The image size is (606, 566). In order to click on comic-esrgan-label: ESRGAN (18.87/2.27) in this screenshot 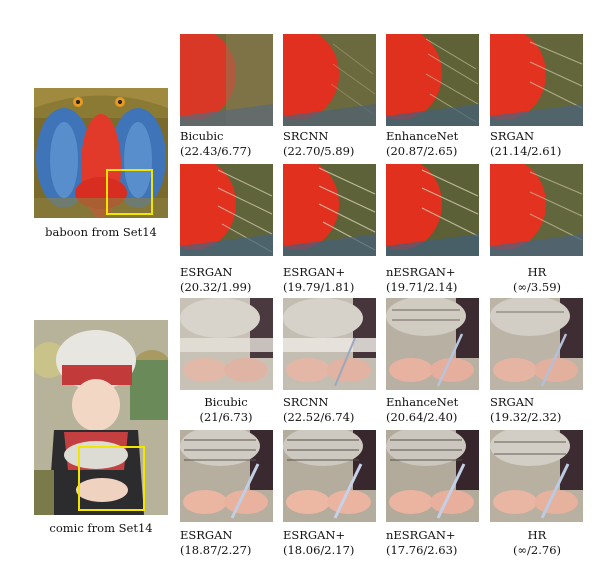, I will do `click(216, 542)`.